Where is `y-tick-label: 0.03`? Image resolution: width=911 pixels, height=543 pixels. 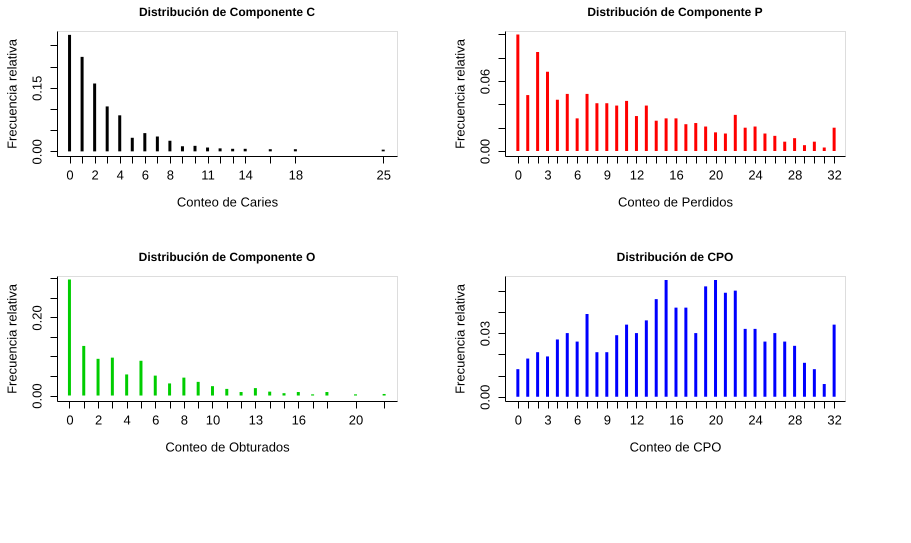
y-tick-label: 0.03 is located at coordinates (485, 333).